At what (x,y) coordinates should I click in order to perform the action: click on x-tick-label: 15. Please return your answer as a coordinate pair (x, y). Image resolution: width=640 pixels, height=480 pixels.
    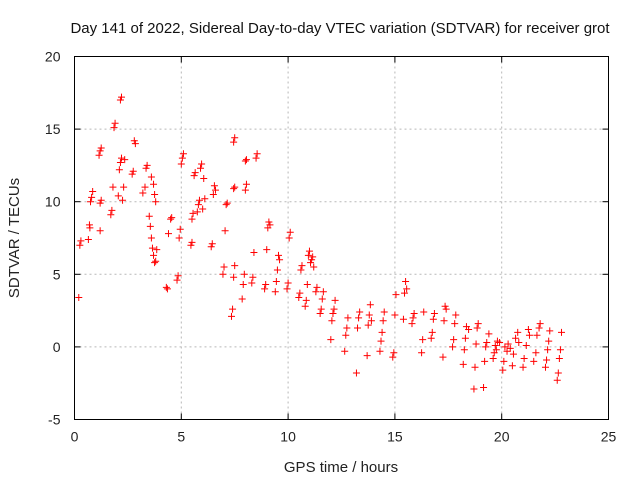
    Looking at the image, I should click on (395, 437).